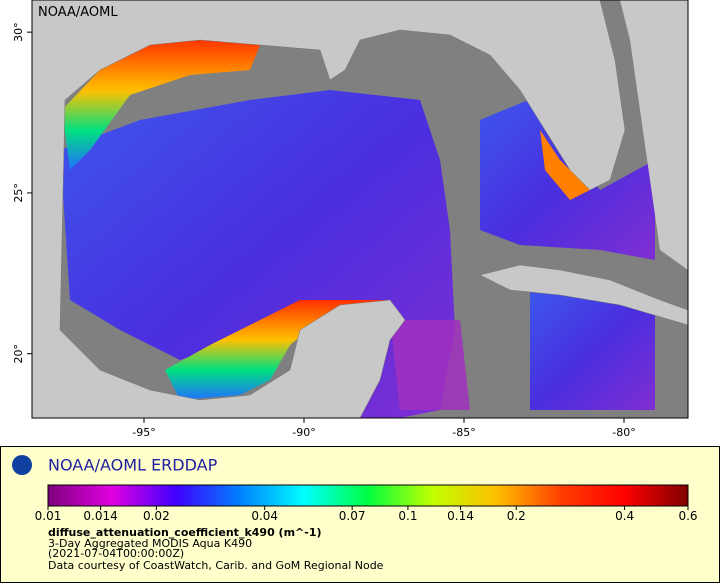 The image size is (720, 587). What do you see at coordinates (22, 465) in the screenshot?
I see `logo` at bounding box center [22, 465].